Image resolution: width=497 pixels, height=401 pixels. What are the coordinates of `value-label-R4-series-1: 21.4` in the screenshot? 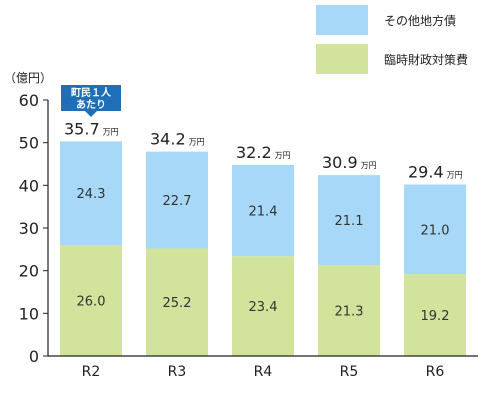 It's located at (263, 212).